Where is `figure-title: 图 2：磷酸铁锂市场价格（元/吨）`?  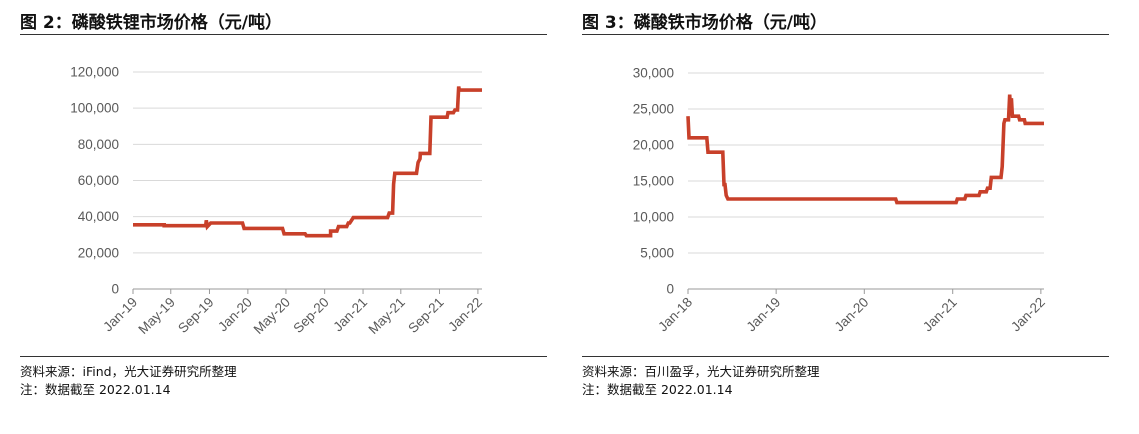 figure-title: 图 2：磷酸铁锂市场价格（元/吨） is located at coordinates (151, 23).